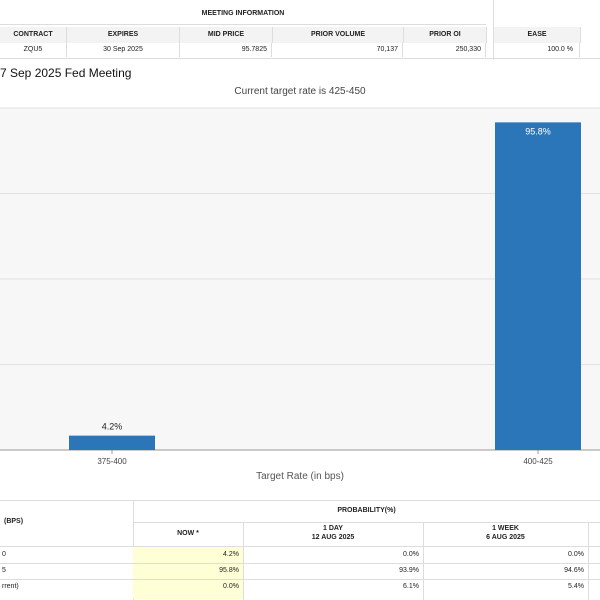 The height and width of the screenshot is (600, 600). I want to click on row-1week: 5.4%, so click(576, 586).